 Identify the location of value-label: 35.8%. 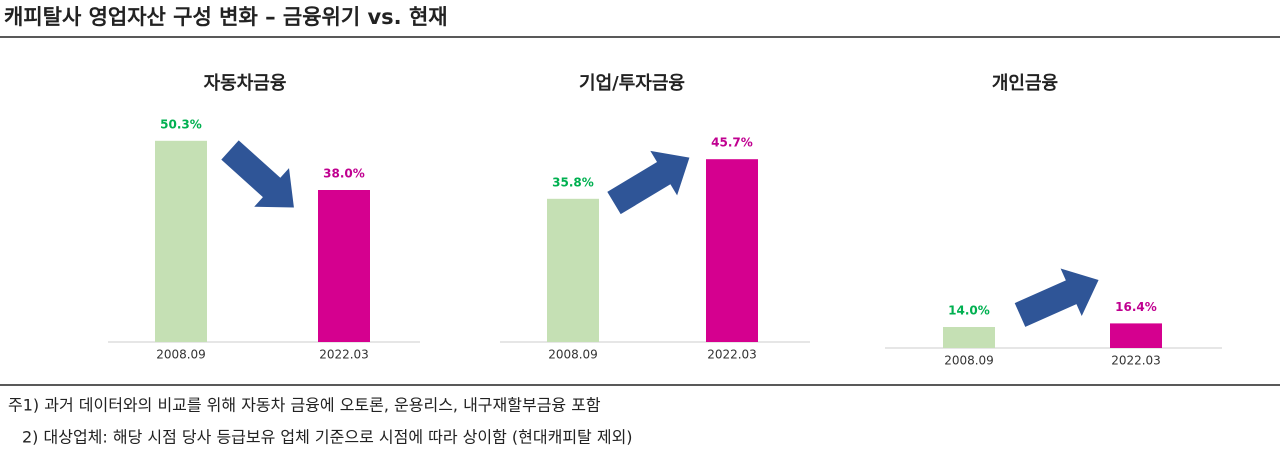
(573, 182).